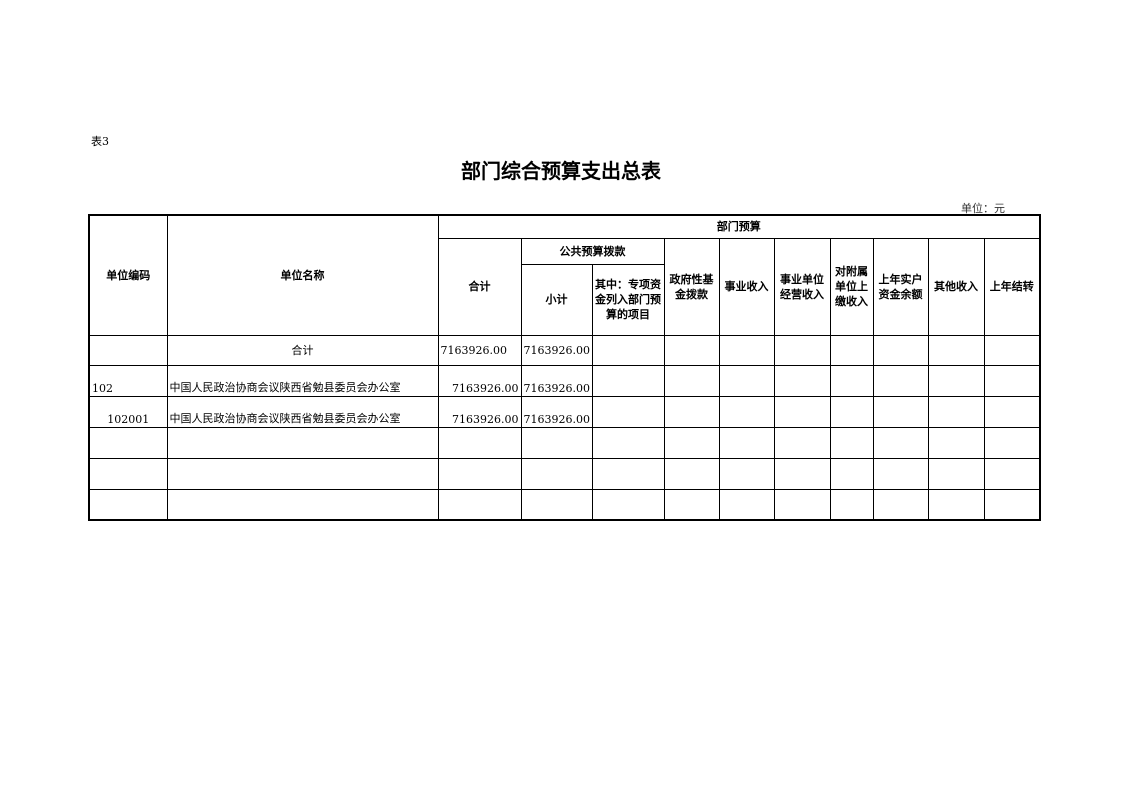  What do you see at coordinates (479, 350) in the screenshot?
I see `total-total: 7163926.00` at bounding box center [479, 350].